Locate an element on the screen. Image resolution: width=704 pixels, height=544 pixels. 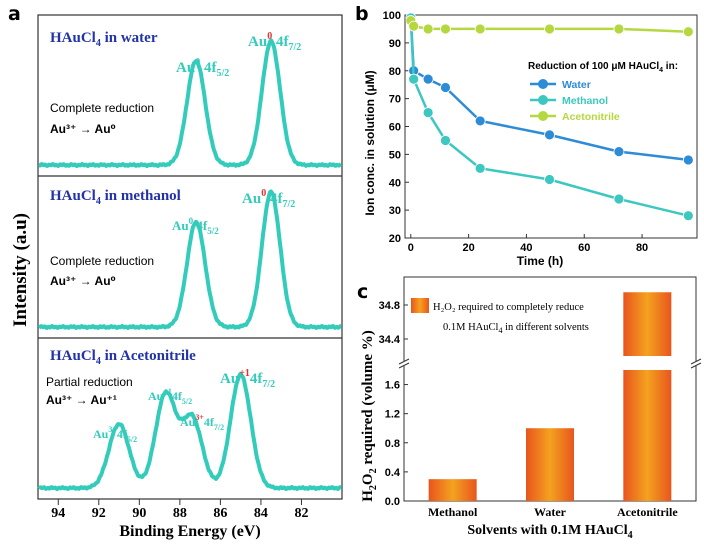
panel-c-label: c is located at coordinates (362, 292).